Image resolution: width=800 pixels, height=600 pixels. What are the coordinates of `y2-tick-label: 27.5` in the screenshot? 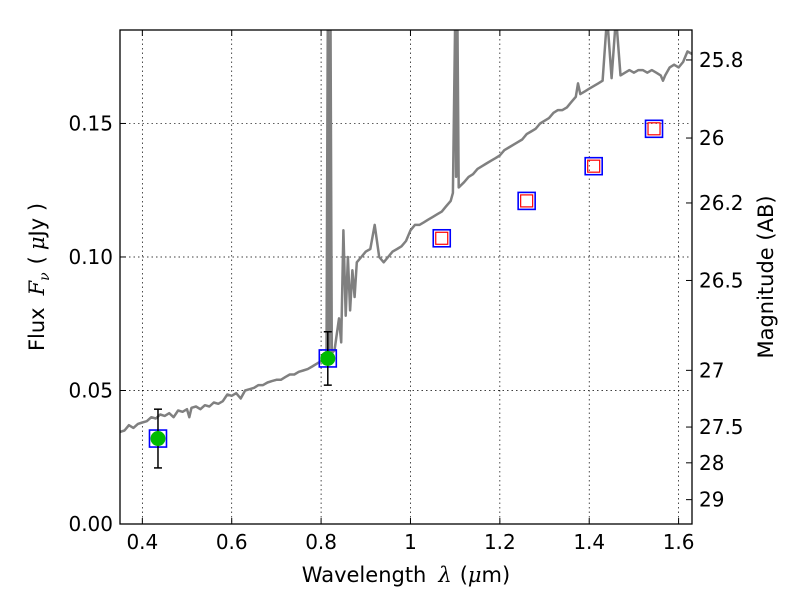 It's located at (721, 427).